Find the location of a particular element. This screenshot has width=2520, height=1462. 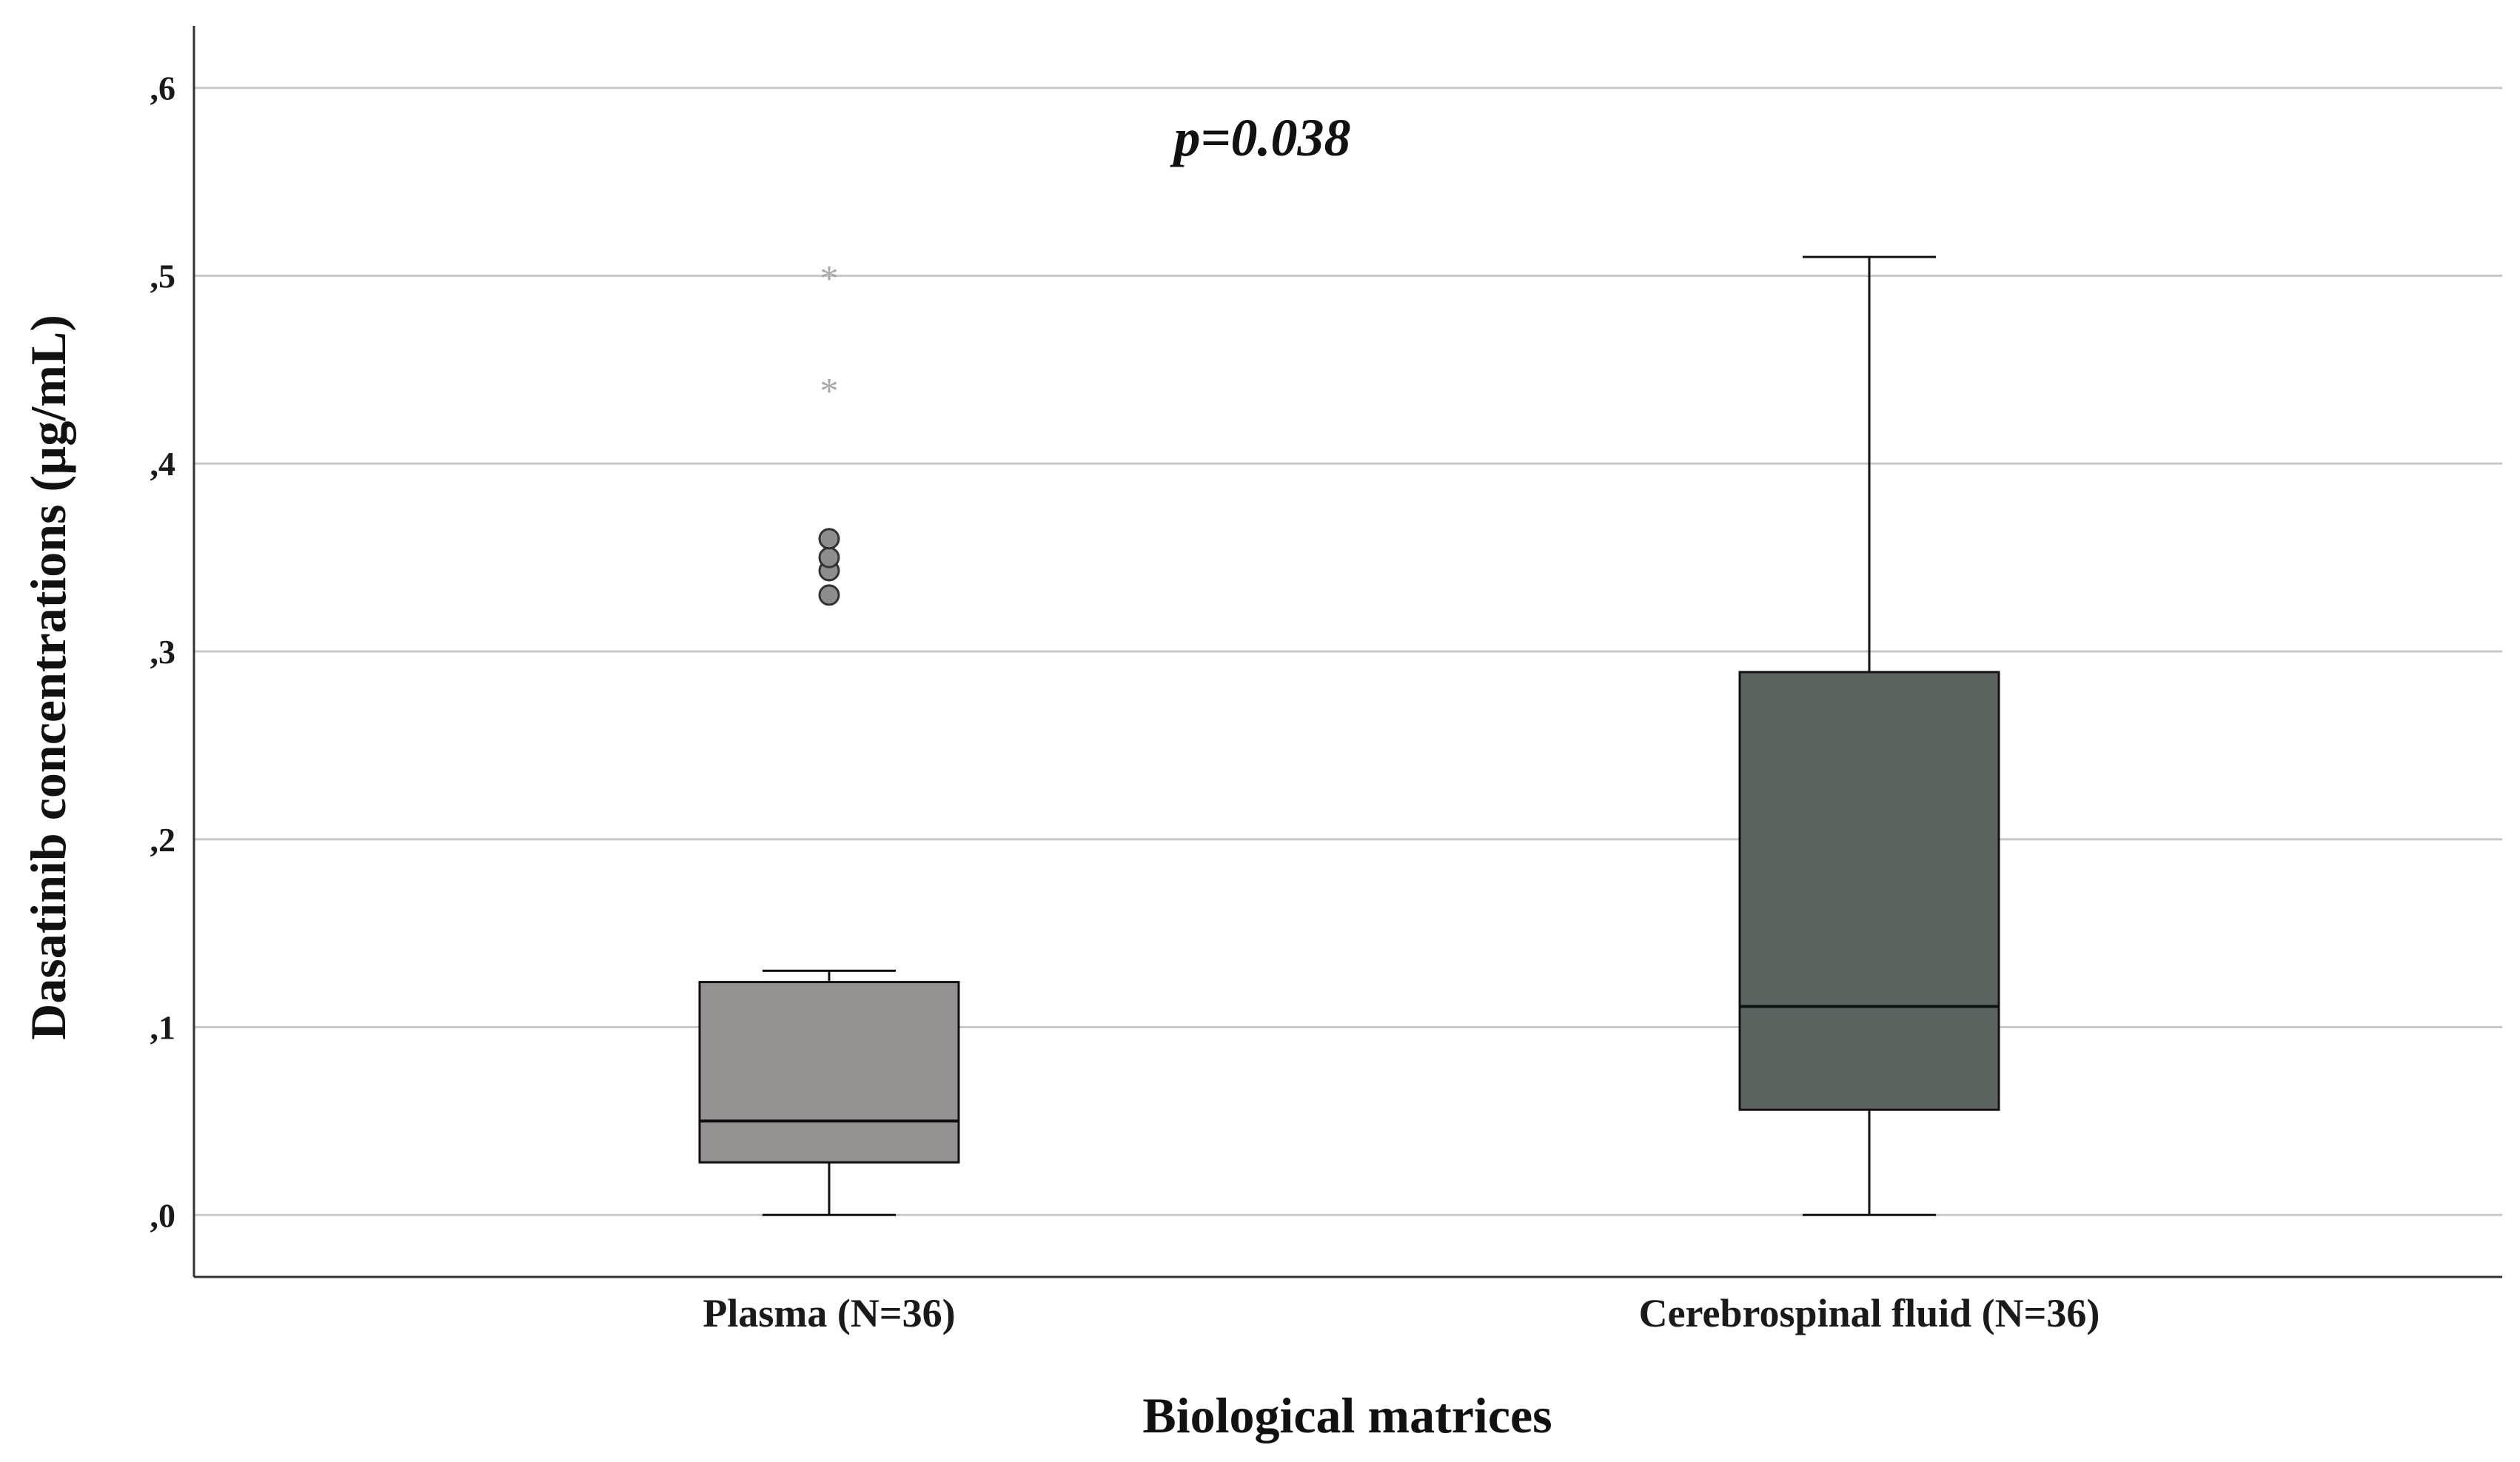

box-group: ** is located at coordinates (829, 736).